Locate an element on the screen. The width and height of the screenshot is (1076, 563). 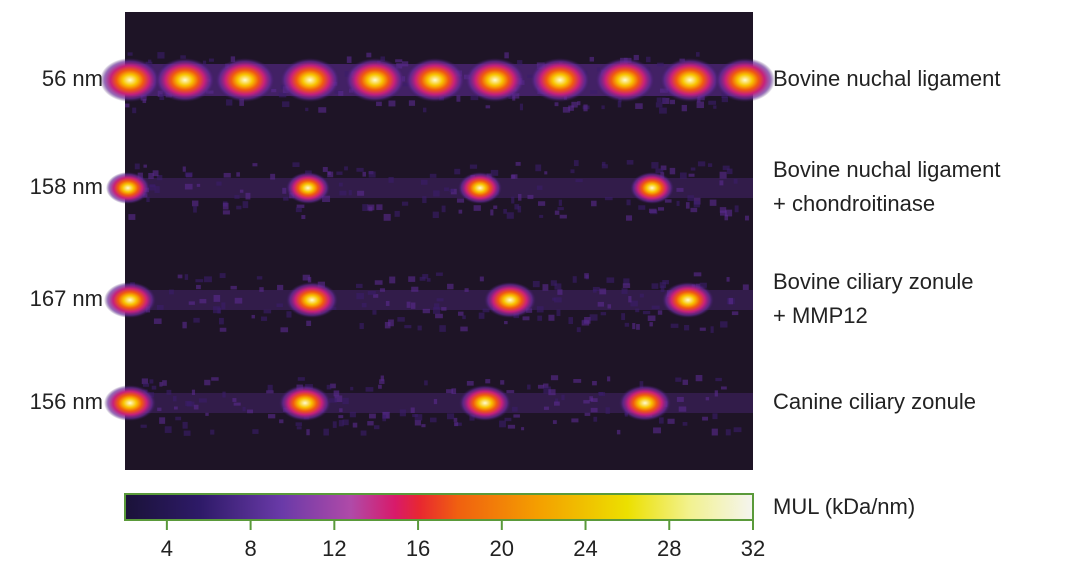
colorbar is located at coordinates (439, 507).